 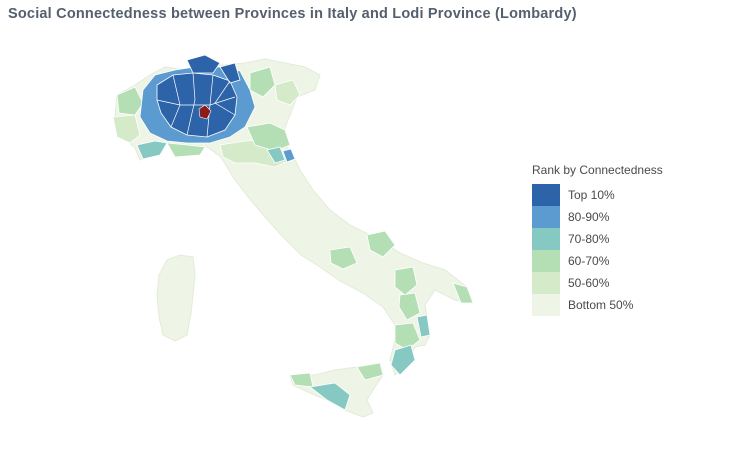 I want to click on region-60-70-lazio, so click(x=343, y=258).